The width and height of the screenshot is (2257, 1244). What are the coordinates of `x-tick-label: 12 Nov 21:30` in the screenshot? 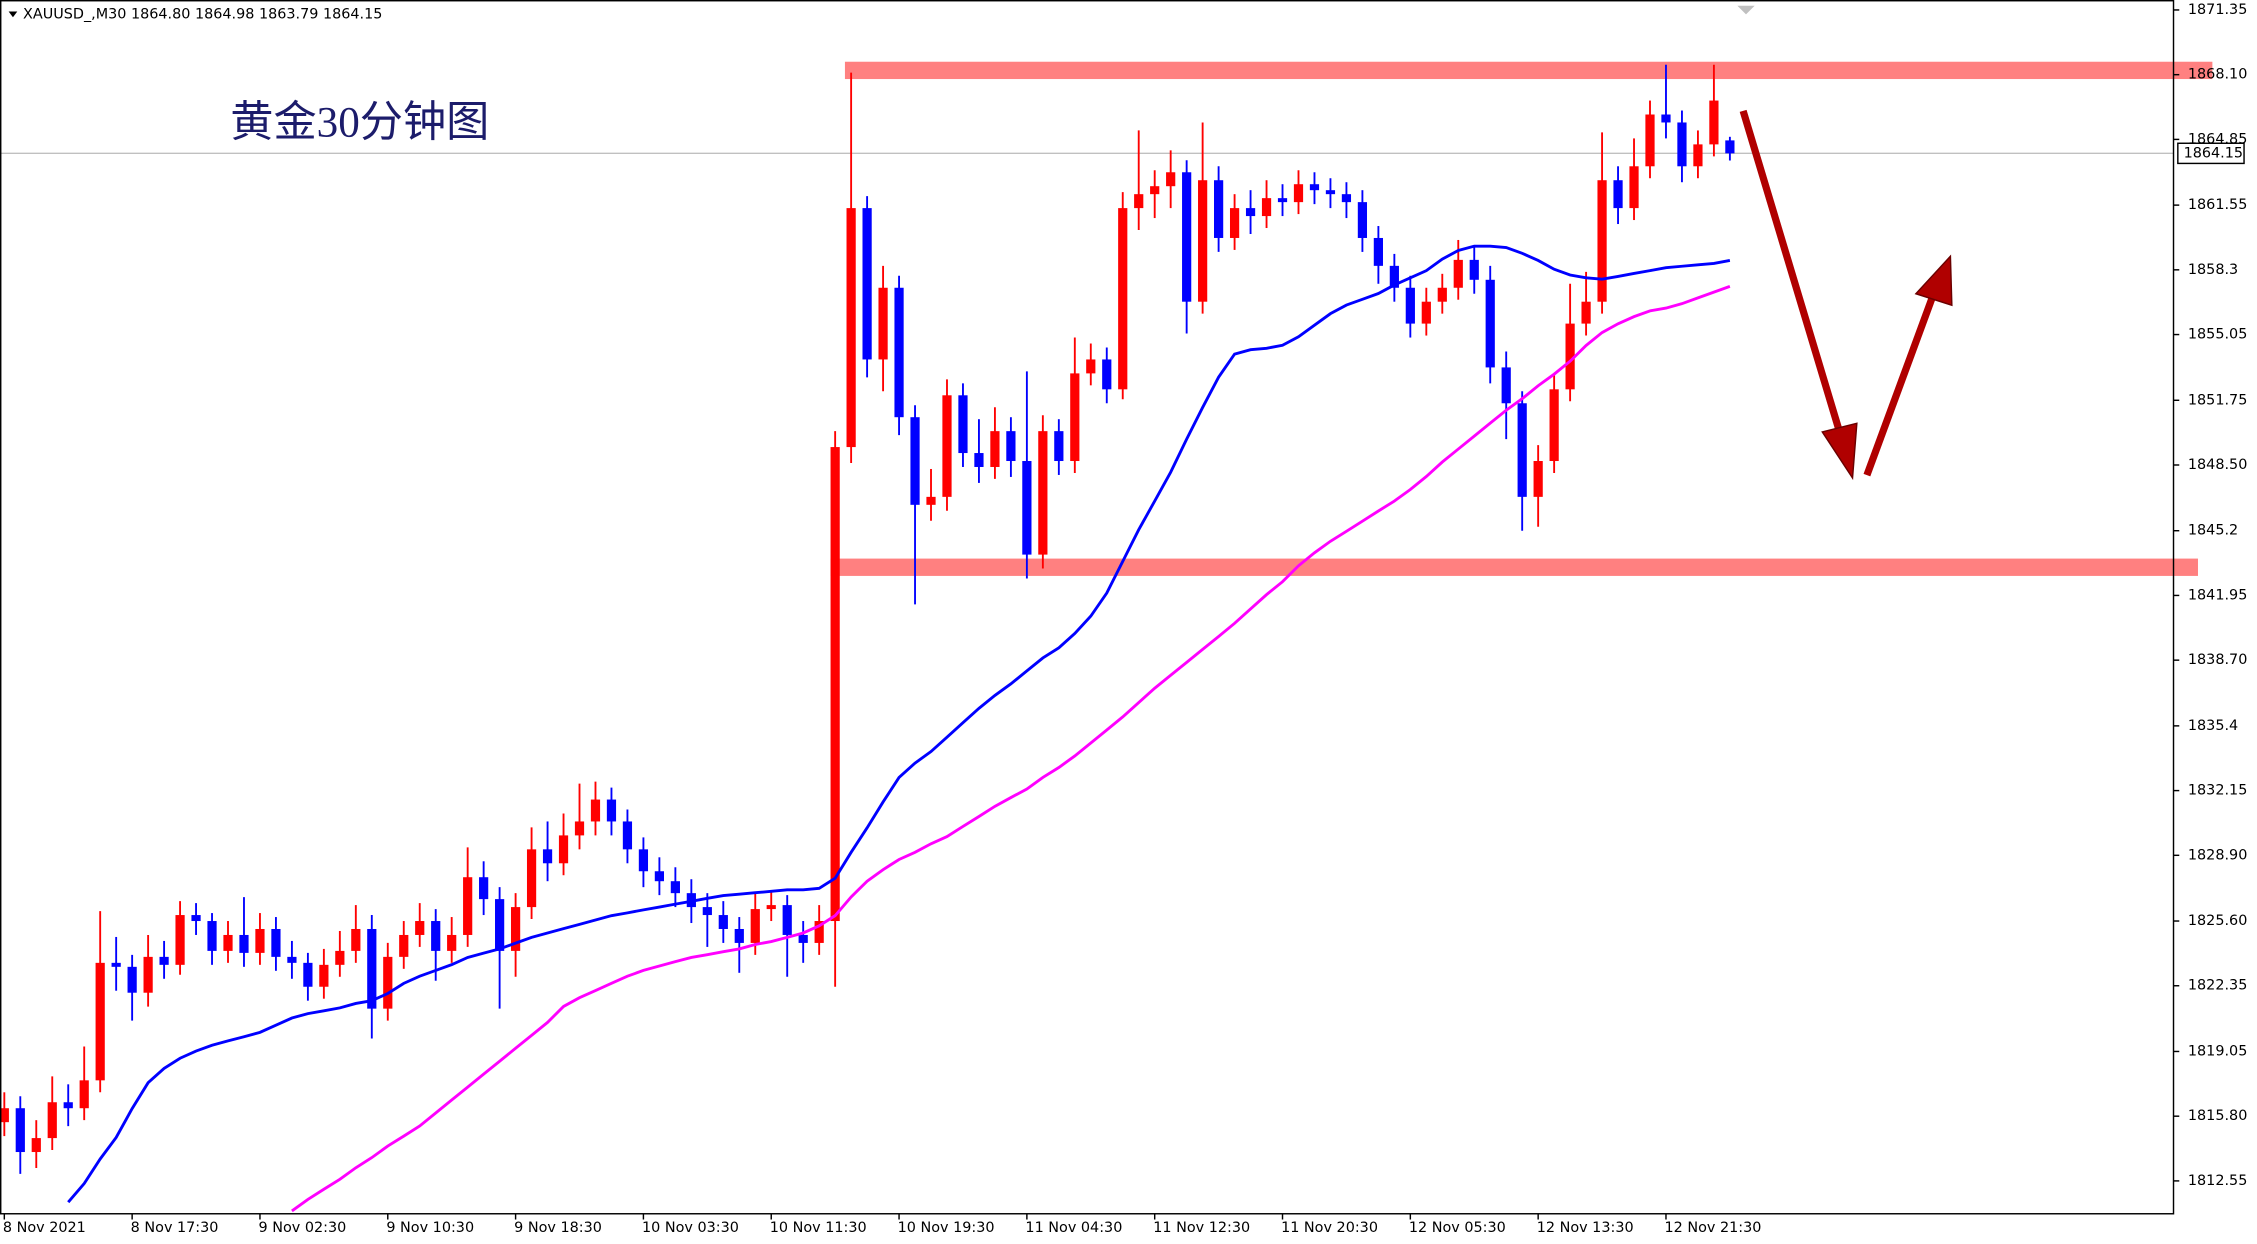 It's located at (1713, 1228).